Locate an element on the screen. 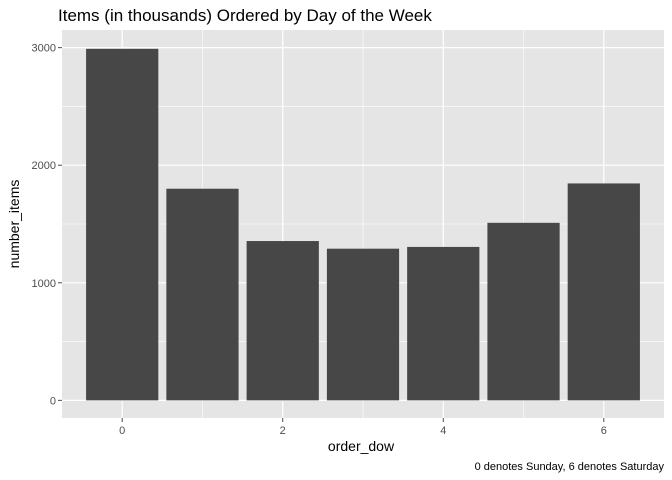  x-tick-label: 6 is located at coordinates (604, 431).